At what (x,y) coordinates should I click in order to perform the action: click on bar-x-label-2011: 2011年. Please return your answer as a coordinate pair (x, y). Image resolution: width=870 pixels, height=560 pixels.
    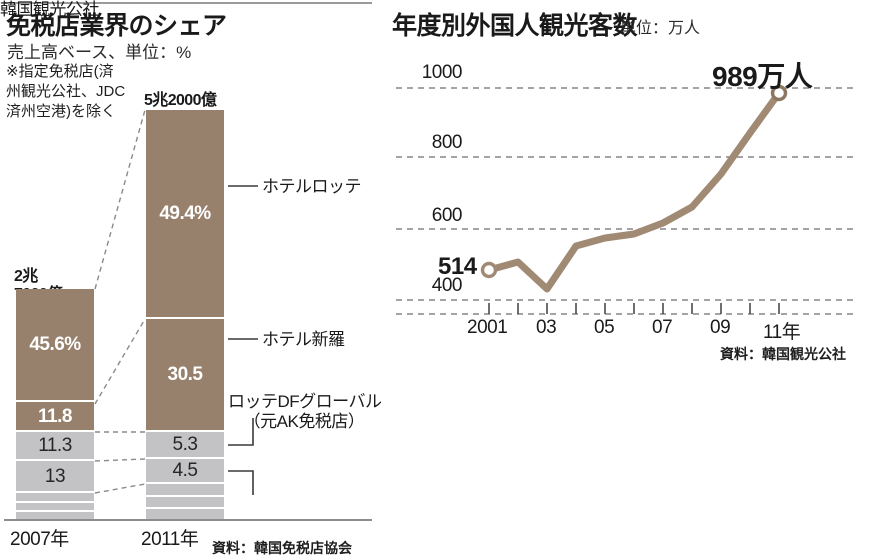
    Looking at the image, I should click on (170, 539).